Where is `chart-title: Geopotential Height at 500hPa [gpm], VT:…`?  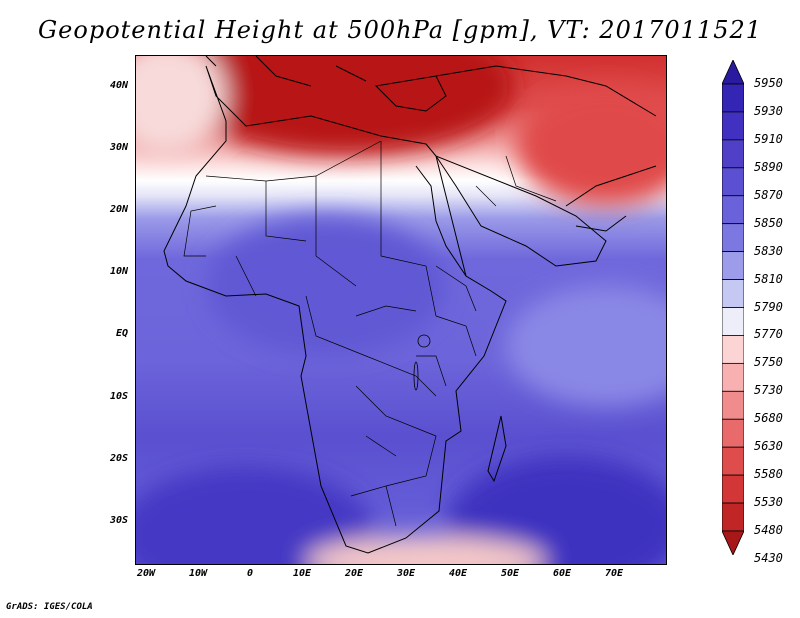 chart-title: Geopotential Height at 500hPa [gpm], VT:… is located at coordinates (400, 30).